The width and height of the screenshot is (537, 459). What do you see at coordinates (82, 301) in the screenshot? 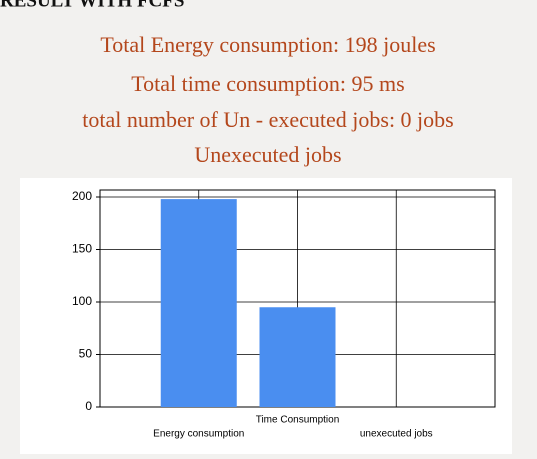
I see `y-tick-label: 100` at bounding box center [82, 301].